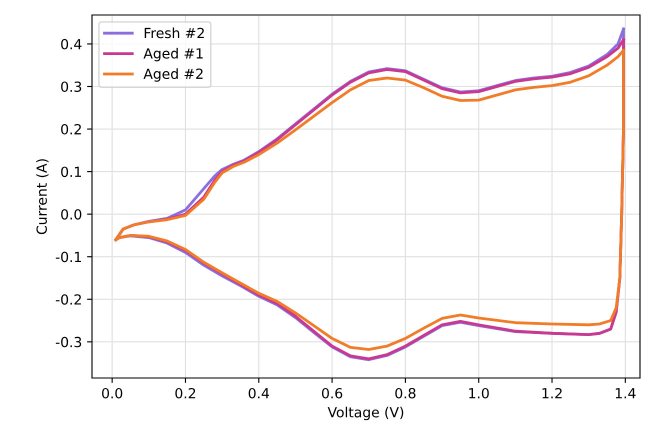 This screenshot has height=431, width=646. Describe the element at coordinates (69, 342) in the screenshot. I see `y-tick-label: -0.3` at that location.